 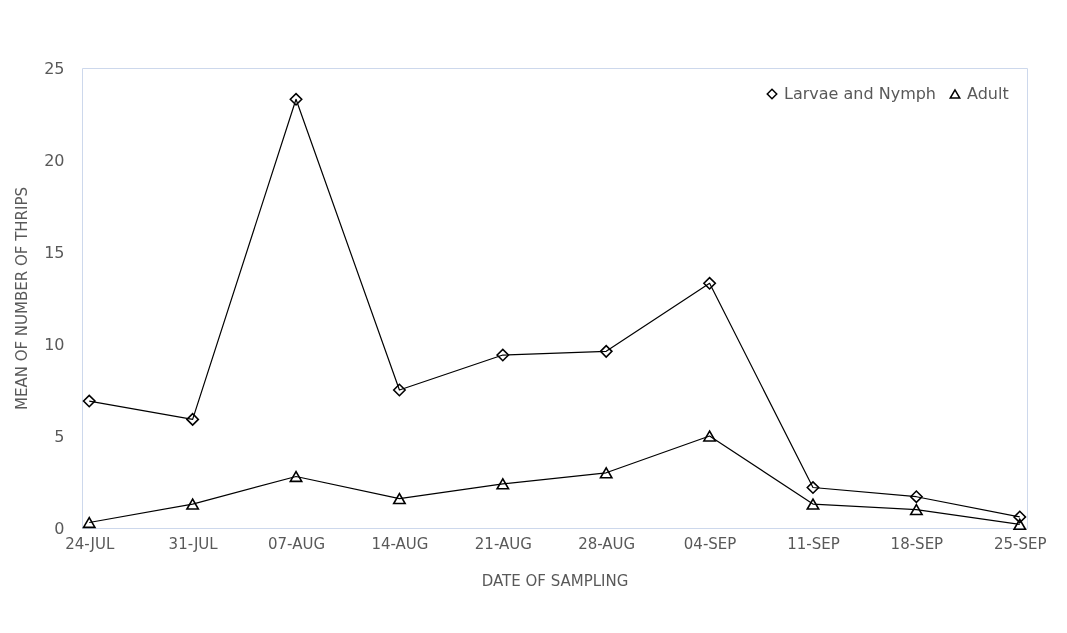 I want to click on x-tick-label: 21-AUG, so click(x=503, y=543).